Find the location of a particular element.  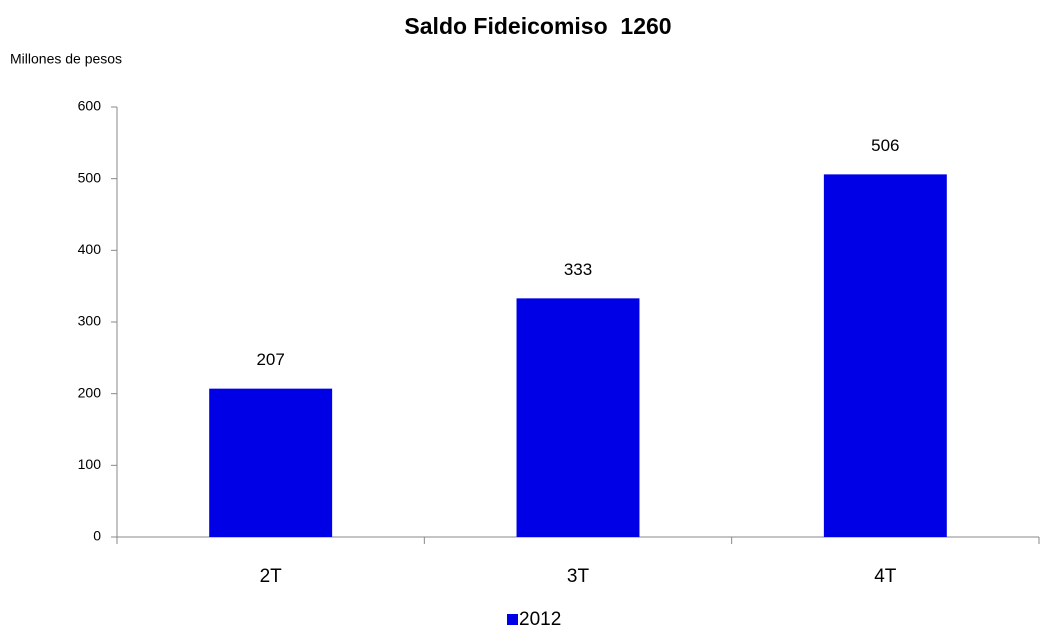

y-tick-label: 500 is located at coordinates (90, 177).